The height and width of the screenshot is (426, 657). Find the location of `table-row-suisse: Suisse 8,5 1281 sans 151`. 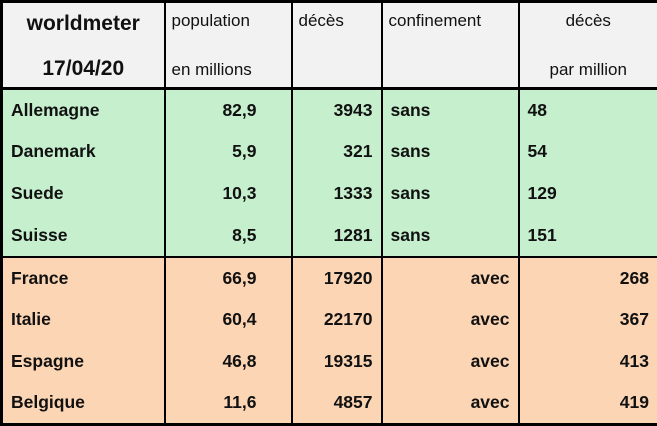

table-row-suisse: Suisse 8,5 1281 sans 151 is located at coordinates (328, 235).